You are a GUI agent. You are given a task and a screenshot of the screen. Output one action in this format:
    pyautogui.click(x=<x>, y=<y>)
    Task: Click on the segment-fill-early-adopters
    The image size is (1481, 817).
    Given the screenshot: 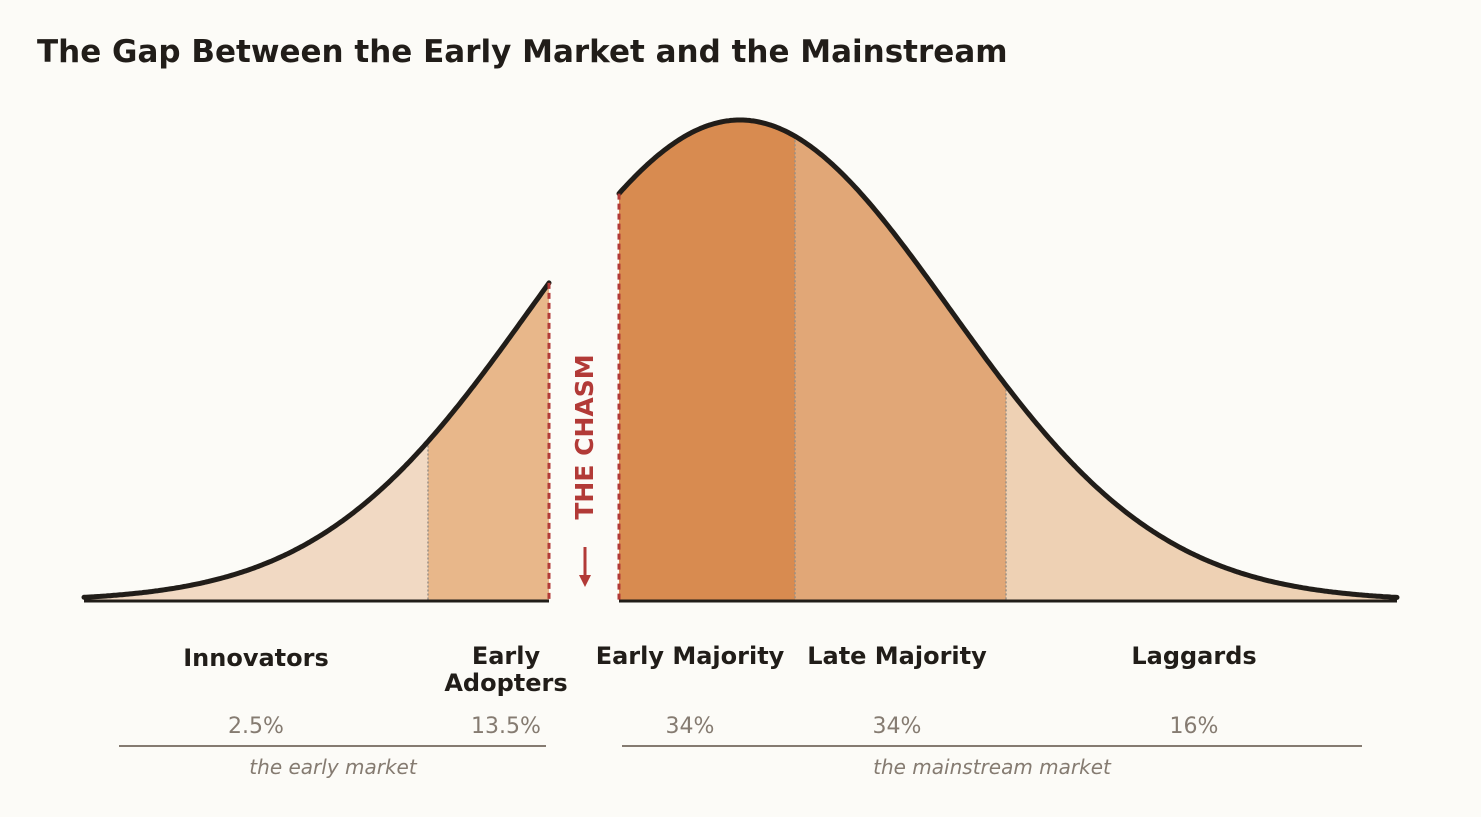 What is the action you would take?
    pyautogui.click(x=488, y=441)
    